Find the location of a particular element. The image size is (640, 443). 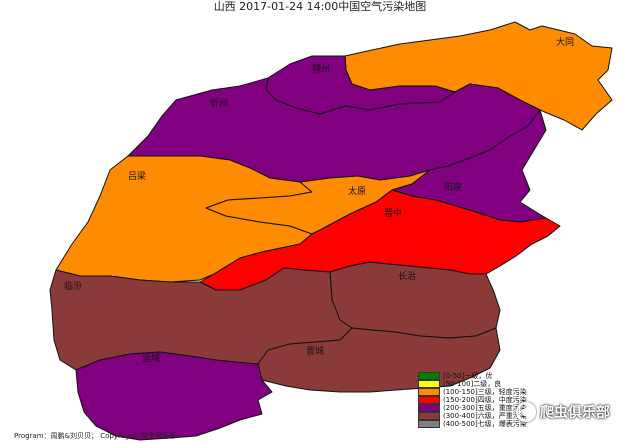

label-jincheng: 晋城 is located at coordinates (315, 351).